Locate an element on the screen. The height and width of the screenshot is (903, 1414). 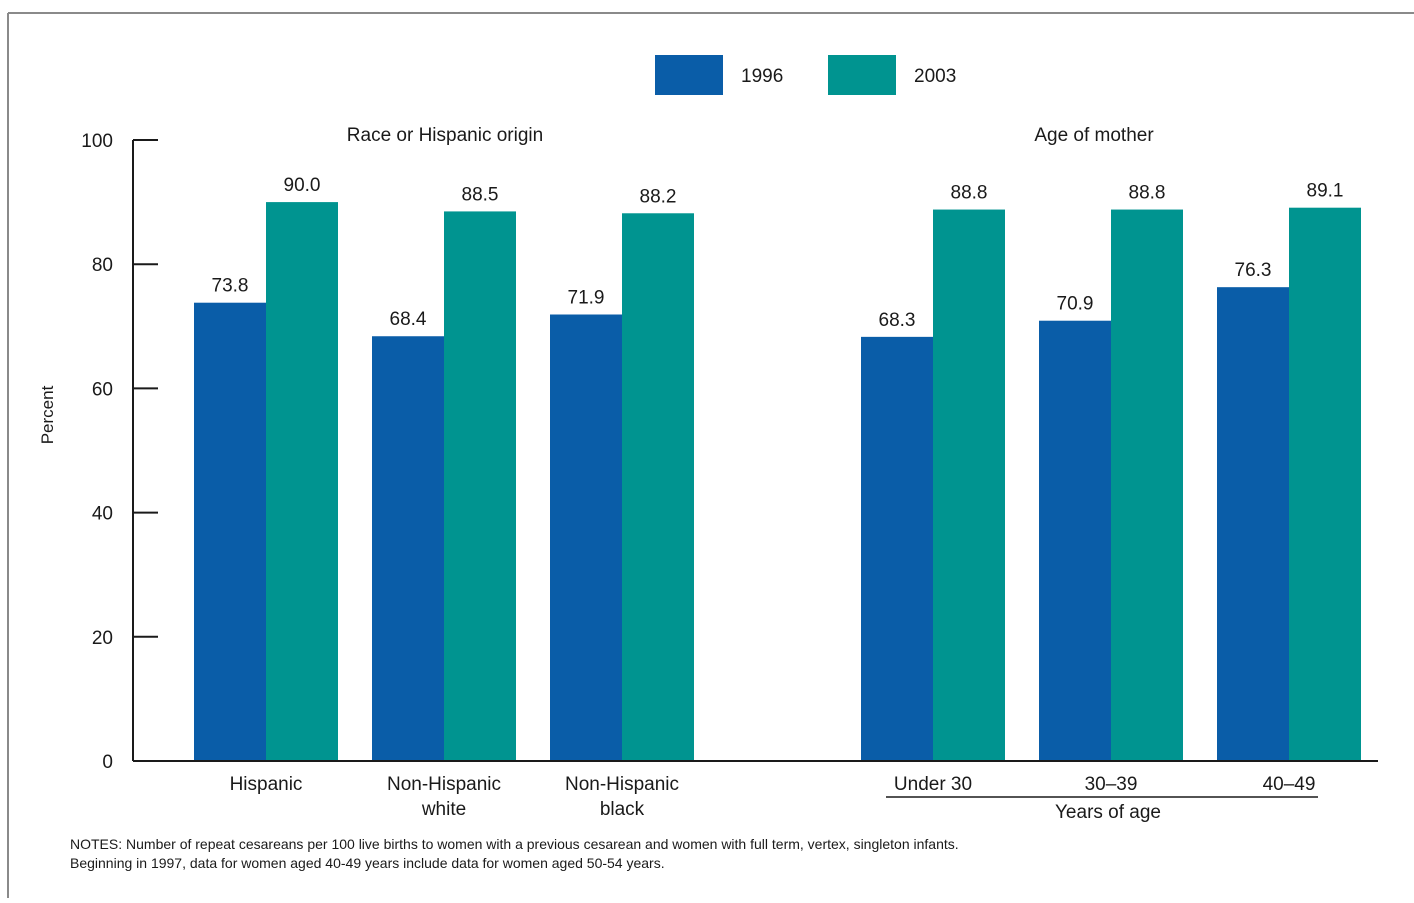
y-tick-label: 20 is located at coordinates (102, 638).